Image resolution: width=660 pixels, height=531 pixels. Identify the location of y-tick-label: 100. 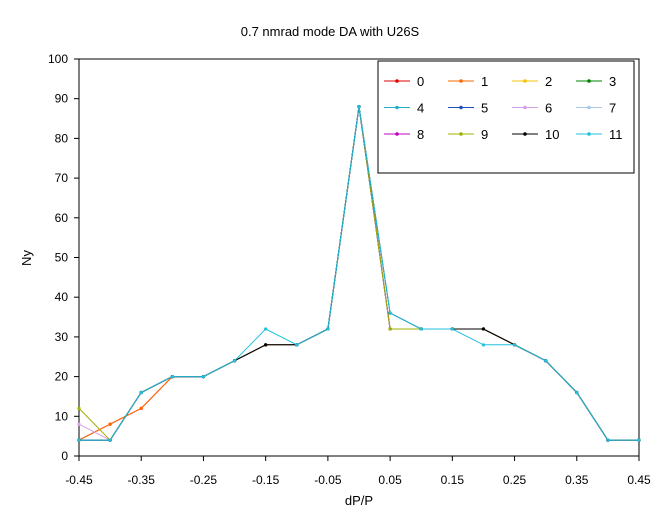
(58, 59).